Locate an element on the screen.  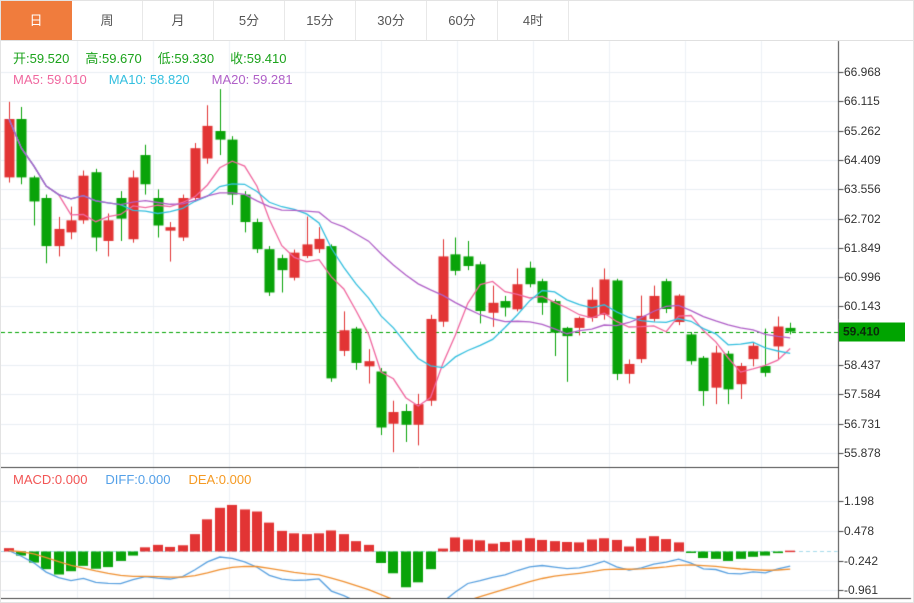
y-axis-label: -0.961 is located at coordinates (861, 590).